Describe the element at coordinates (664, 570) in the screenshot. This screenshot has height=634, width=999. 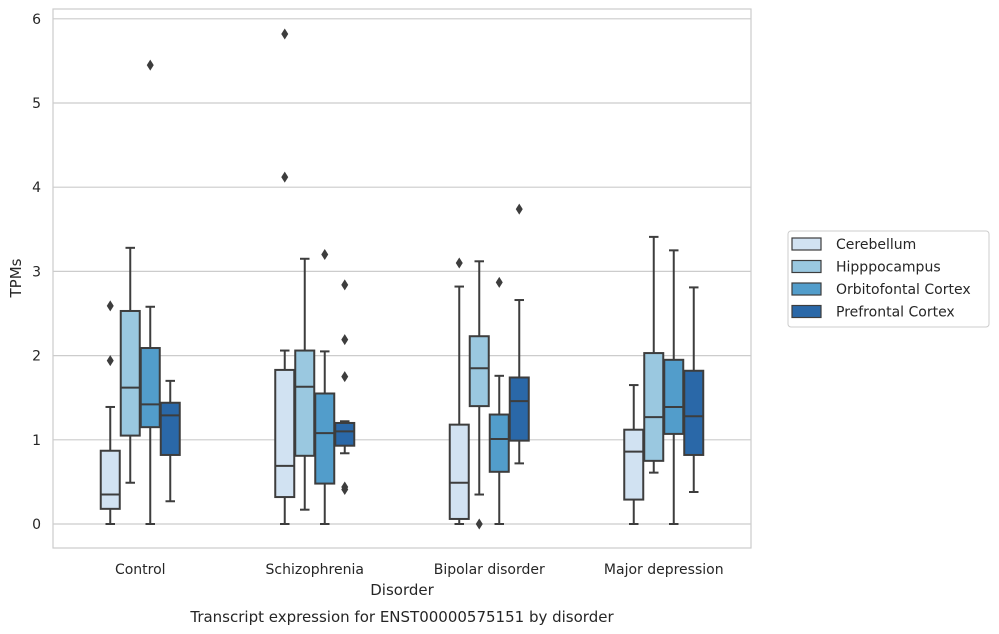
I see `x-tick-label: Major depression` at that location.